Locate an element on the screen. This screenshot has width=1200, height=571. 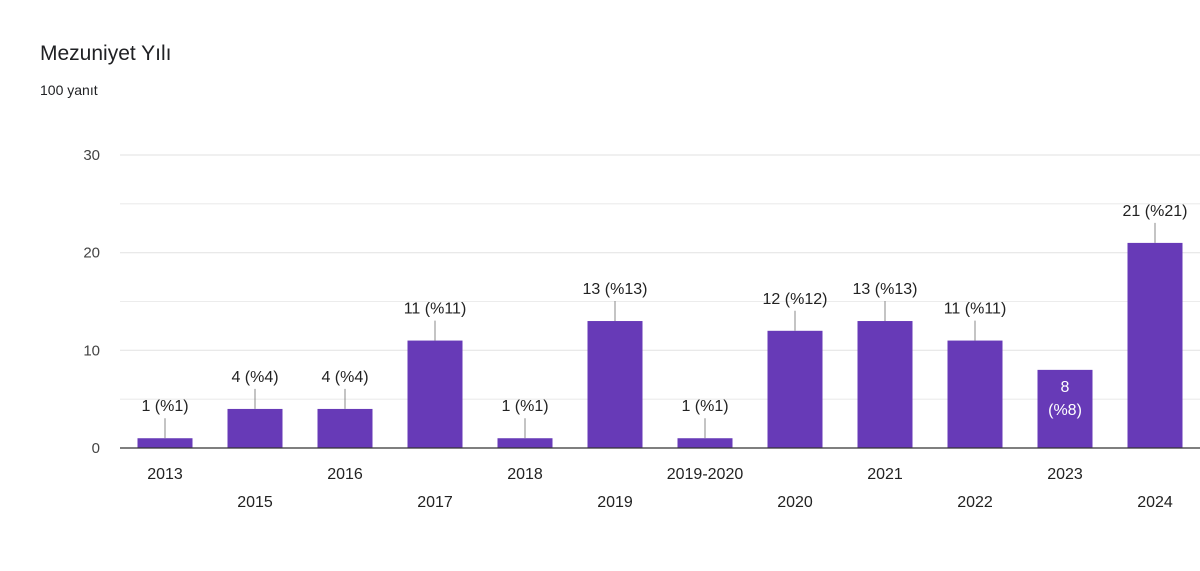
x-tick-label: 2019 is located at coordinates (615, 502).